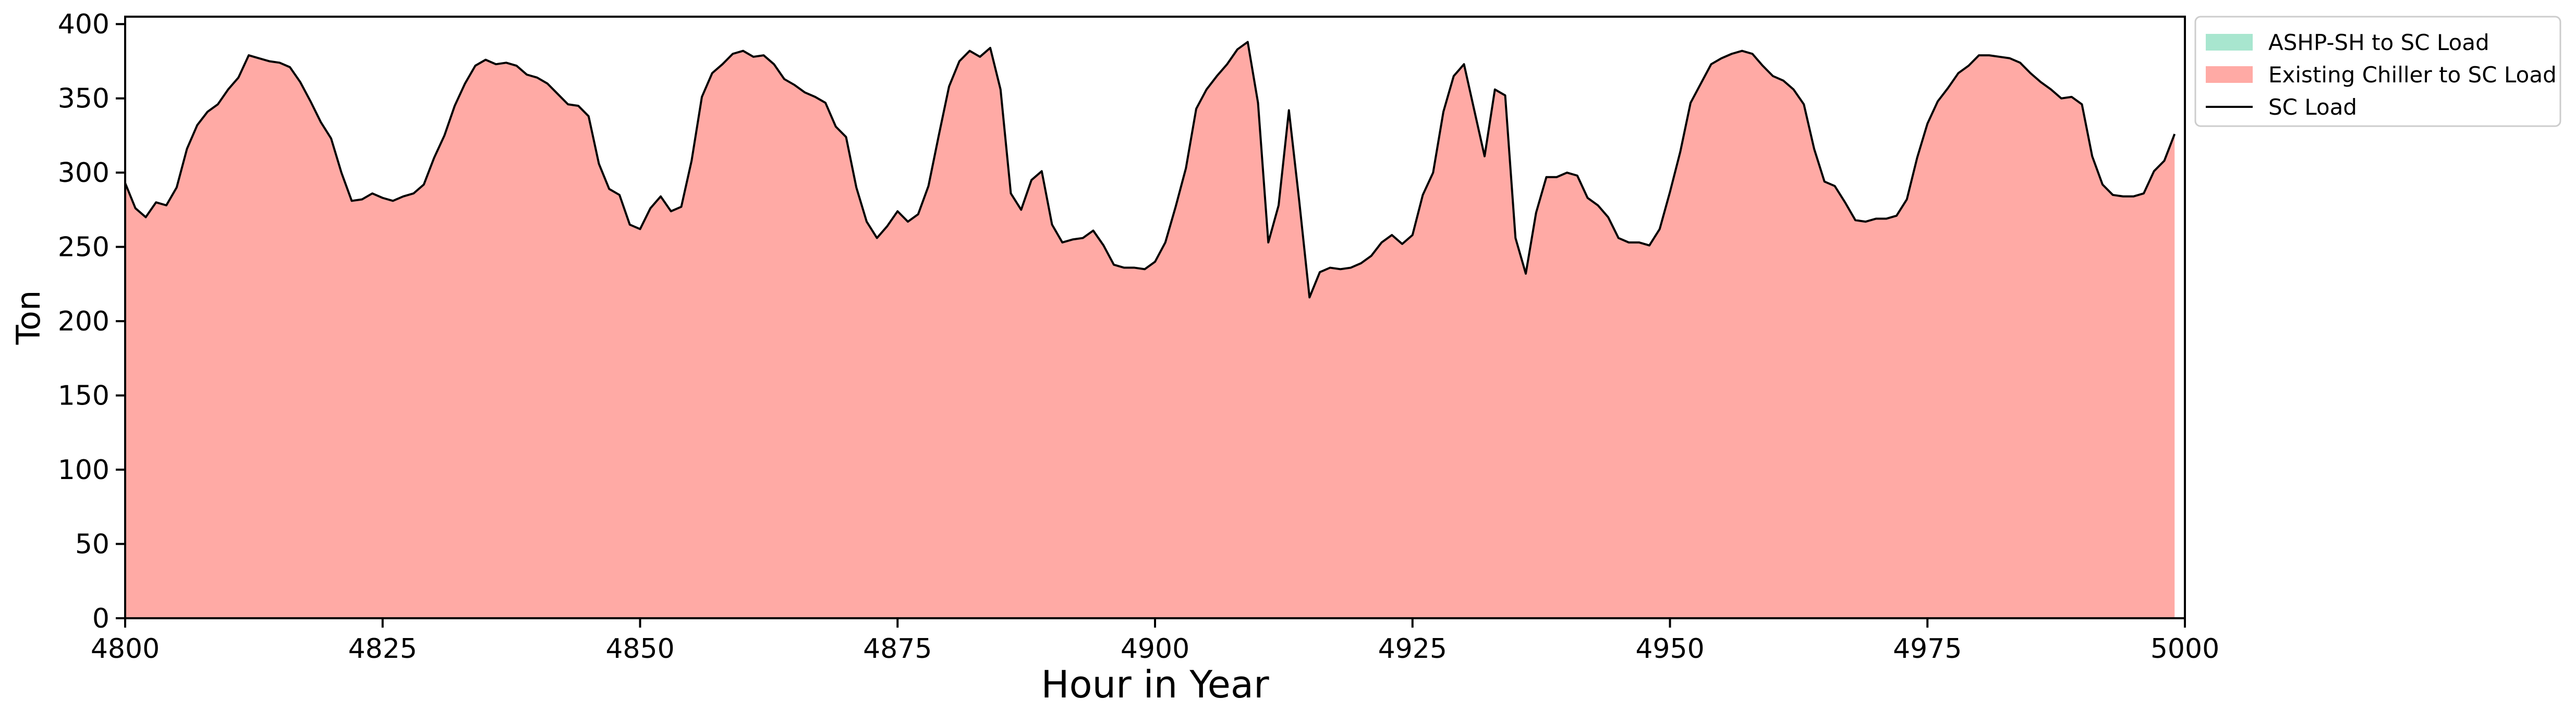 The image size is (2576, 723). What do you see at coordinates (101, 619) in the screenshot?
I see `y-tick-label: 0` at bounding box center [101, 619].